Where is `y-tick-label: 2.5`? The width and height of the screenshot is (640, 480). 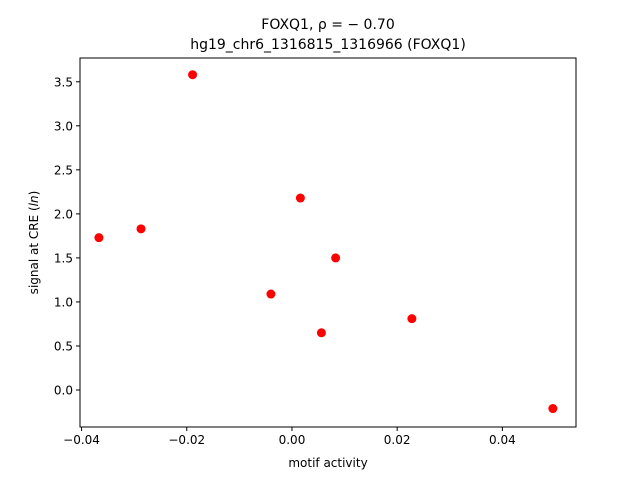
y-tick-label: 2.5 is located at coordinates (63, 170).